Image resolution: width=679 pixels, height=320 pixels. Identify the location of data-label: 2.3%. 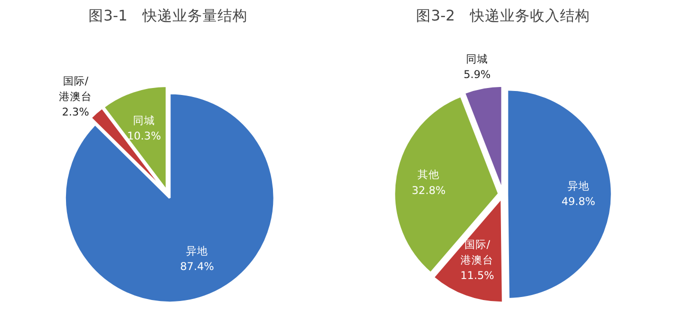
(76, 112).